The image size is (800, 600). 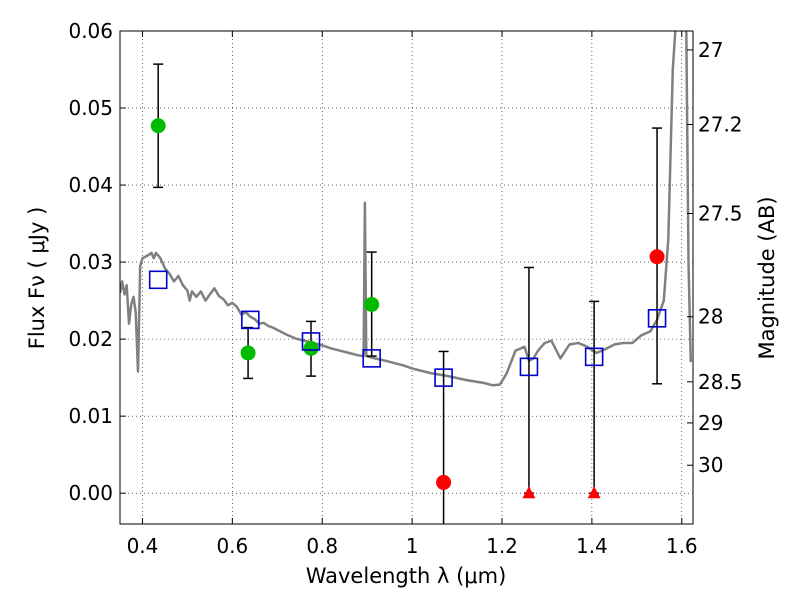 What do you see at coordinates (720, 124) in the screenshot?
I see `right-tick-label: 27.2` at bounding box center [720, 124].